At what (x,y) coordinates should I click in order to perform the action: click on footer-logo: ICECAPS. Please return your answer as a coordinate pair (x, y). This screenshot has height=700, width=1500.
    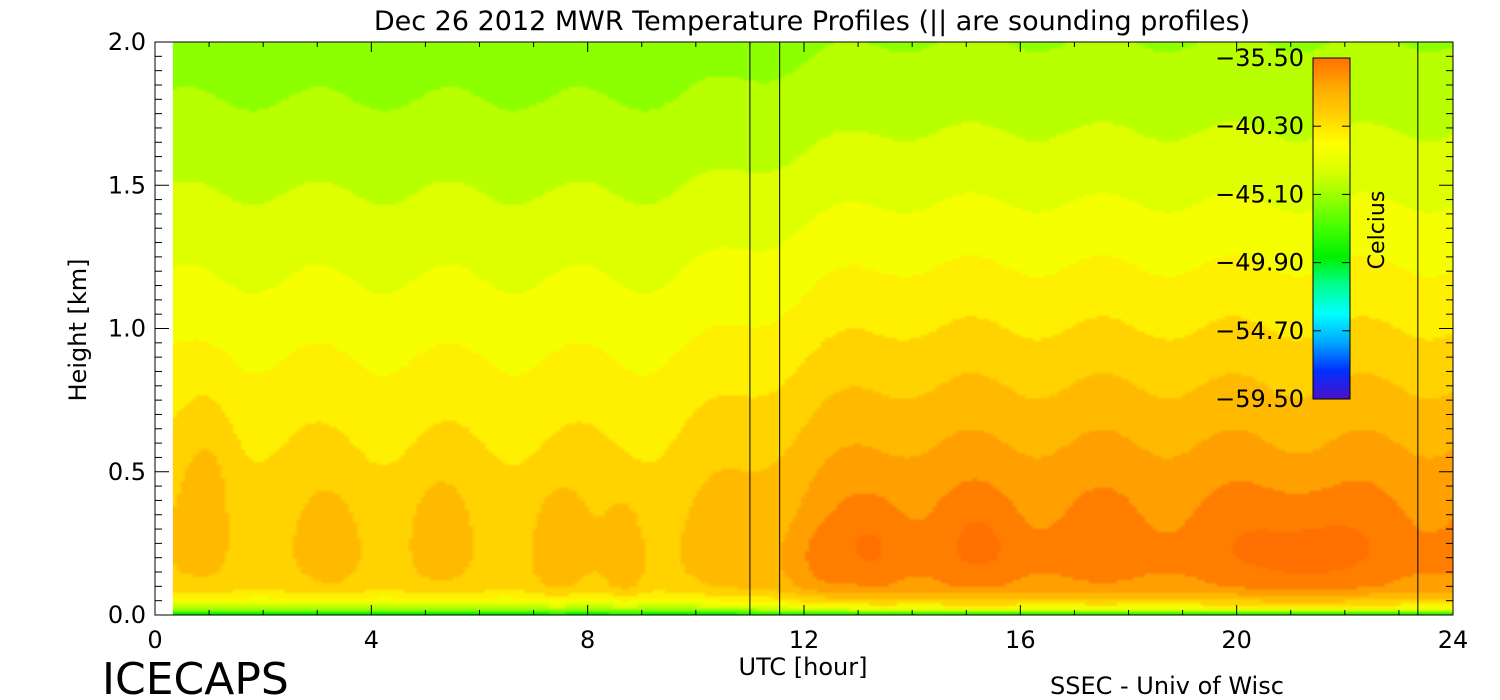
    Looking at the image, I should click on (195, 677).